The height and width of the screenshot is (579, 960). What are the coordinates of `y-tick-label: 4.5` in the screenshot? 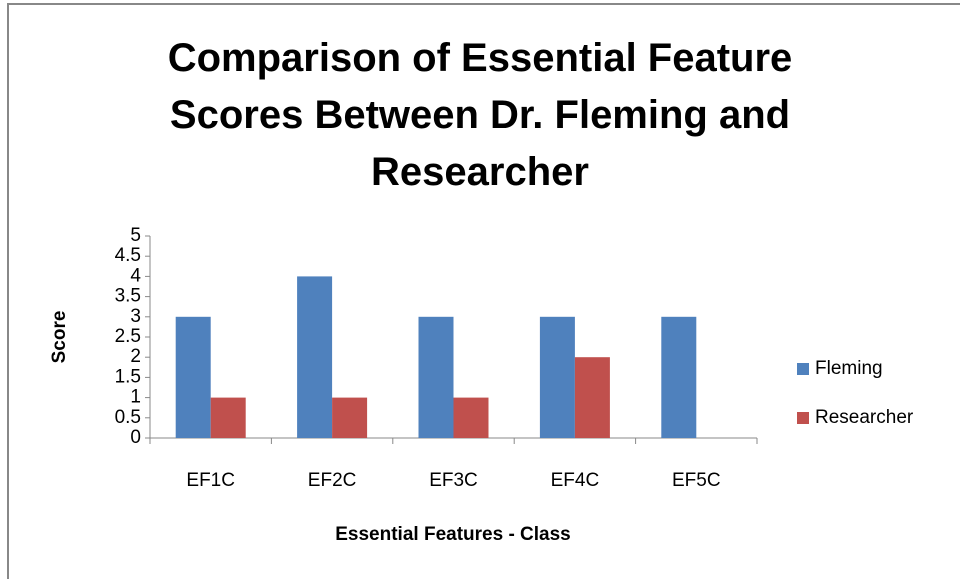 It's located at (128, 255).